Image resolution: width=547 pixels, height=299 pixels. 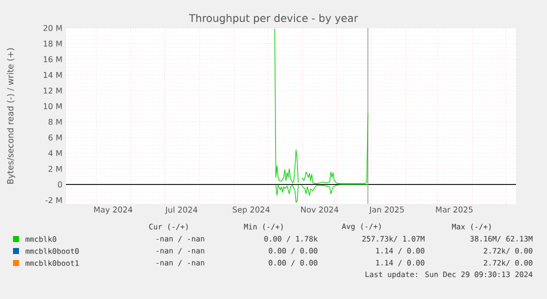 I want to click on chart-title: Throughput per device - by year, so click(x=273, y=19).